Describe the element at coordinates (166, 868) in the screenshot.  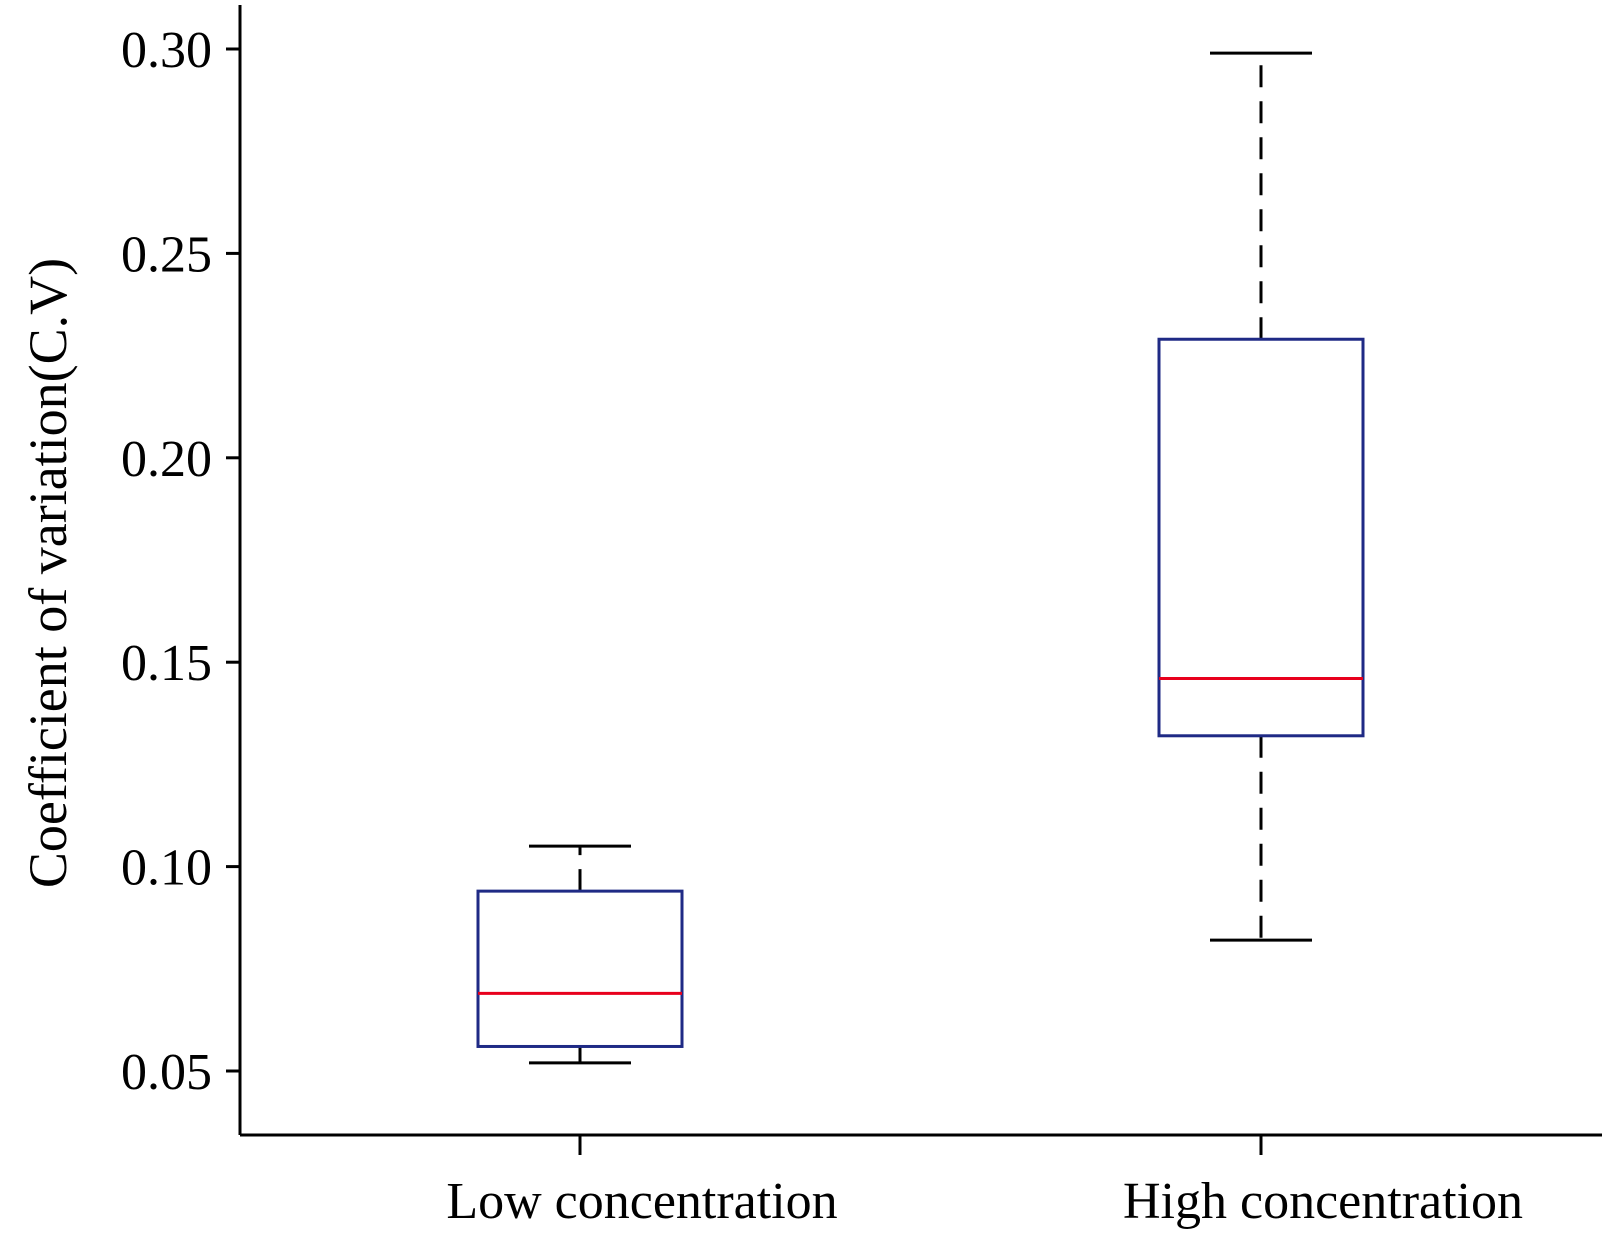
I see `y-tick-label: 0.10` at that location.